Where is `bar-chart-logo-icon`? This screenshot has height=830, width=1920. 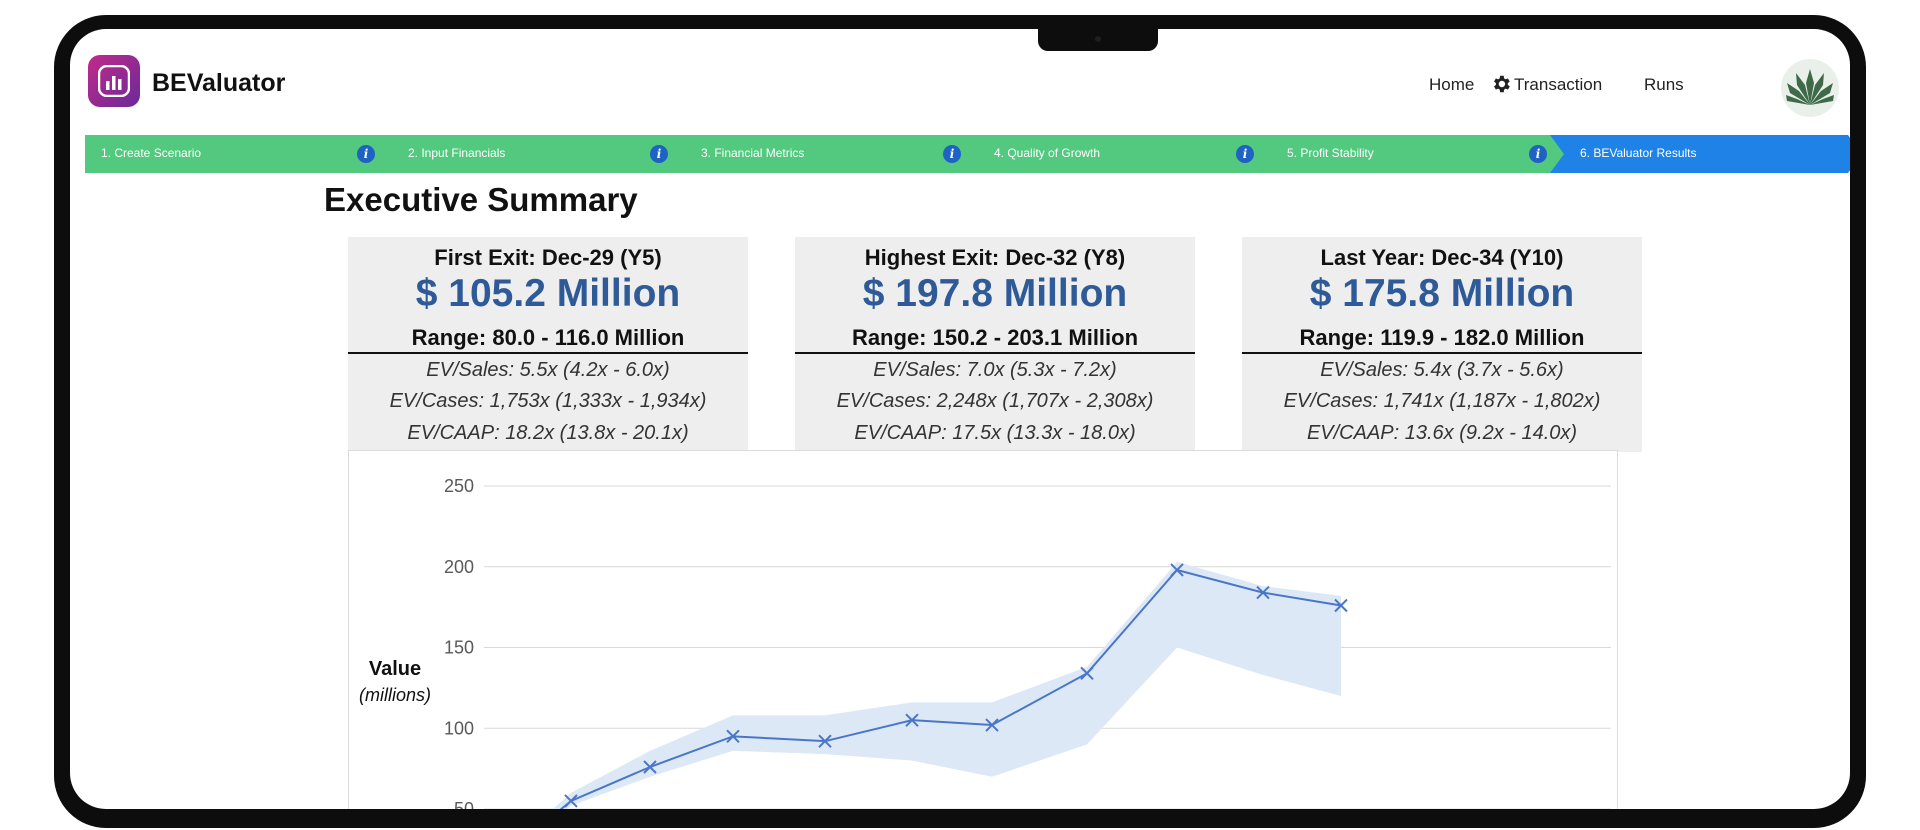
bar-chart-logo-icon is located at coordinates (114, 81).